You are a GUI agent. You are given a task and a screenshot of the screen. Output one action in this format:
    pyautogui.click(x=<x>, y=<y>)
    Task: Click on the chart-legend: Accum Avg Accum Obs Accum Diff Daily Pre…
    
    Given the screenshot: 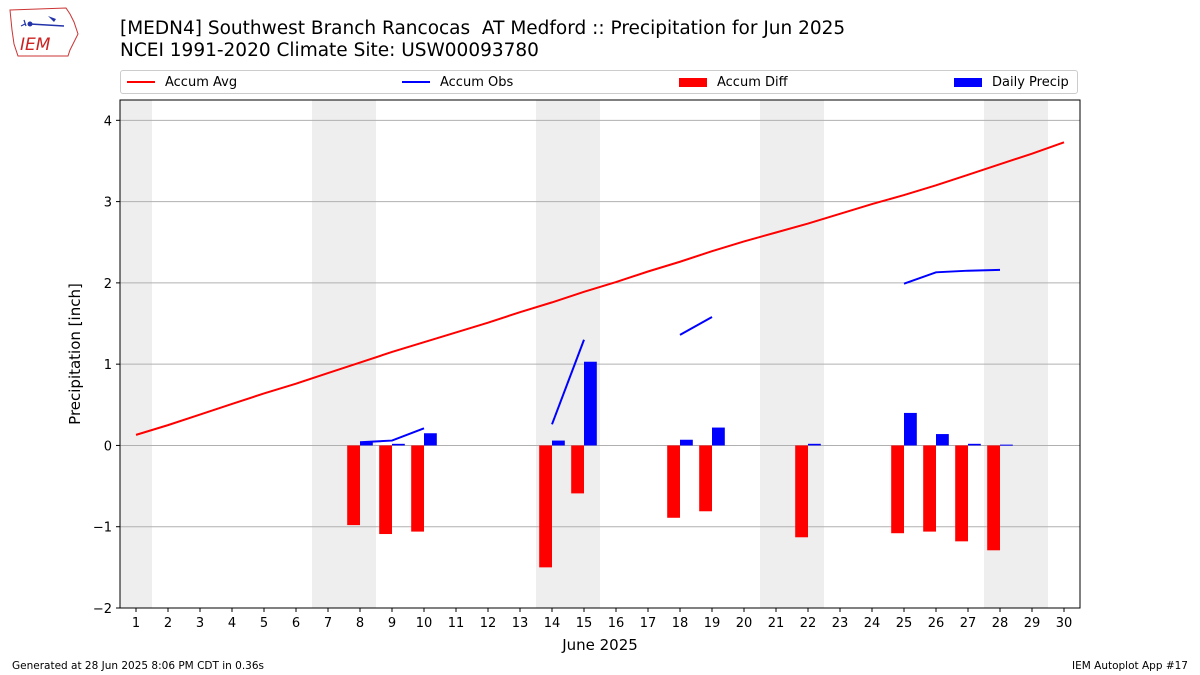 What is the action you would take?
    pyautogui.click(x=599, y=82)
    